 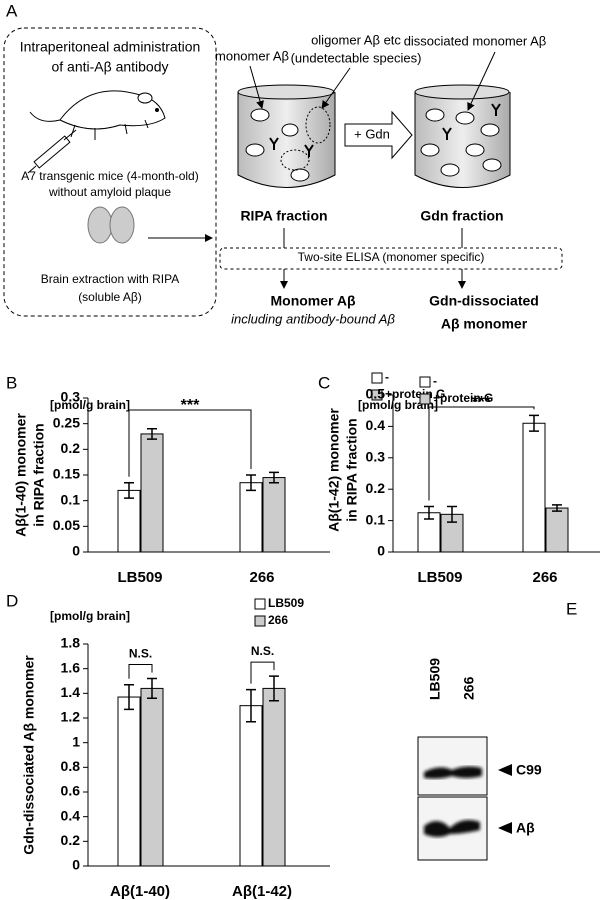 I want to click on y-axis-label: Aβ(1-42) monomer, so click(x=334, y=470).